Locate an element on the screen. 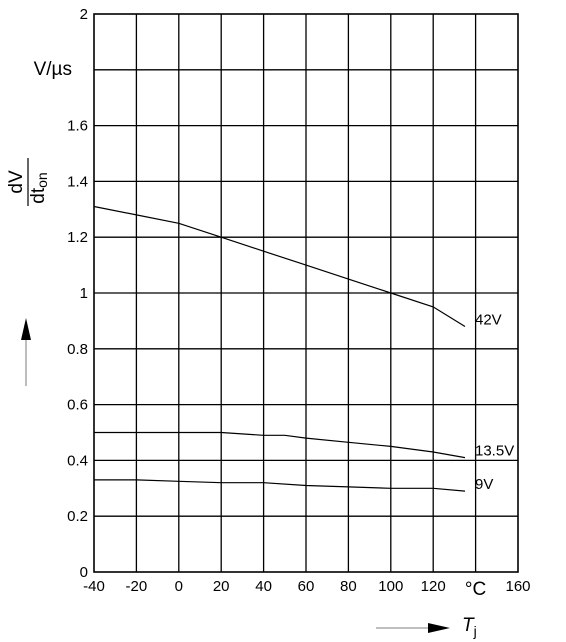  y-tick-label: 1.6 is located at coordinates (77, 126).